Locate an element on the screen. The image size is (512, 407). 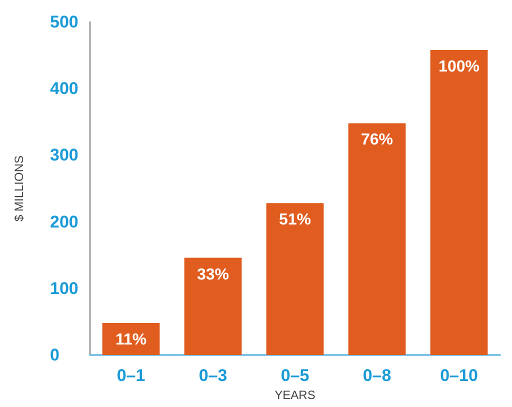
annotation: 33% is located at coordinates (213, 275).